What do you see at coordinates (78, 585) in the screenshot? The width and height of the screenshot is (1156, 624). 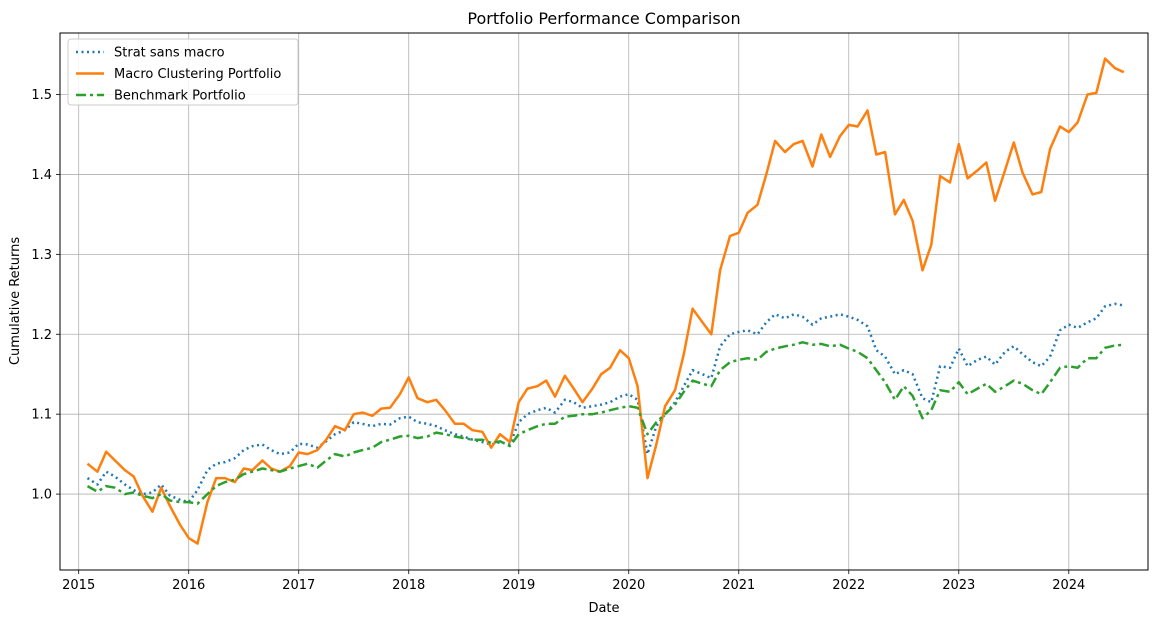 I see `x-tick-label: 2015` at bounding box center [78, 585].